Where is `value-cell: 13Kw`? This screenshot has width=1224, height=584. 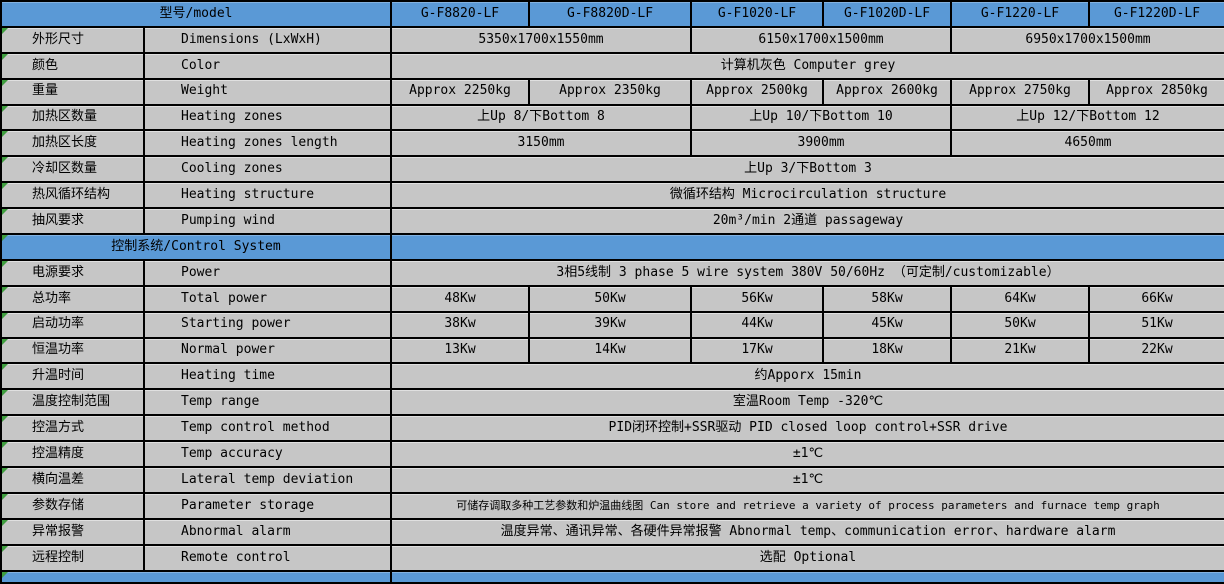
value-cell: 13Kw is located at coordinates (460, 350).